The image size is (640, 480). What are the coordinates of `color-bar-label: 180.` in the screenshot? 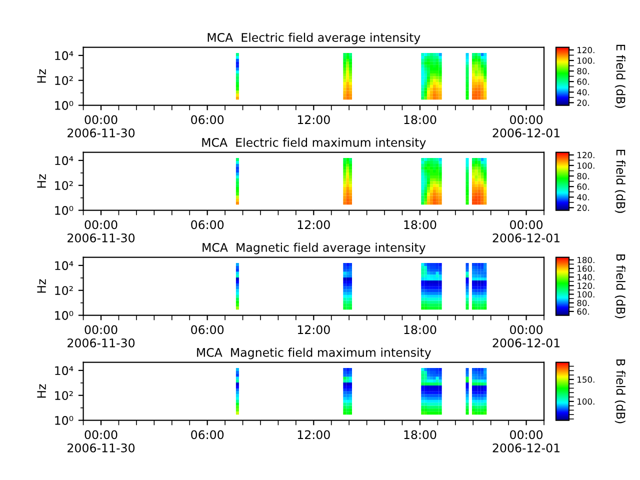 It's located at (586, 260).